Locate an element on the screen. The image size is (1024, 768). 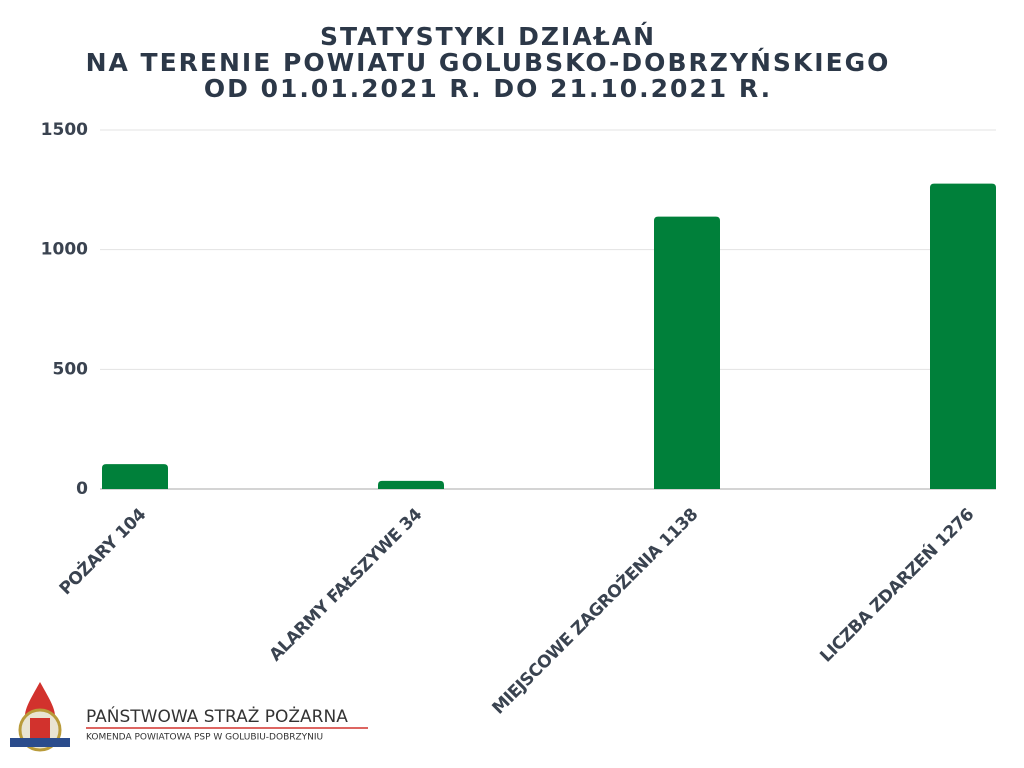
y-tick-label: 1500 is located at coordinates (64, 130).